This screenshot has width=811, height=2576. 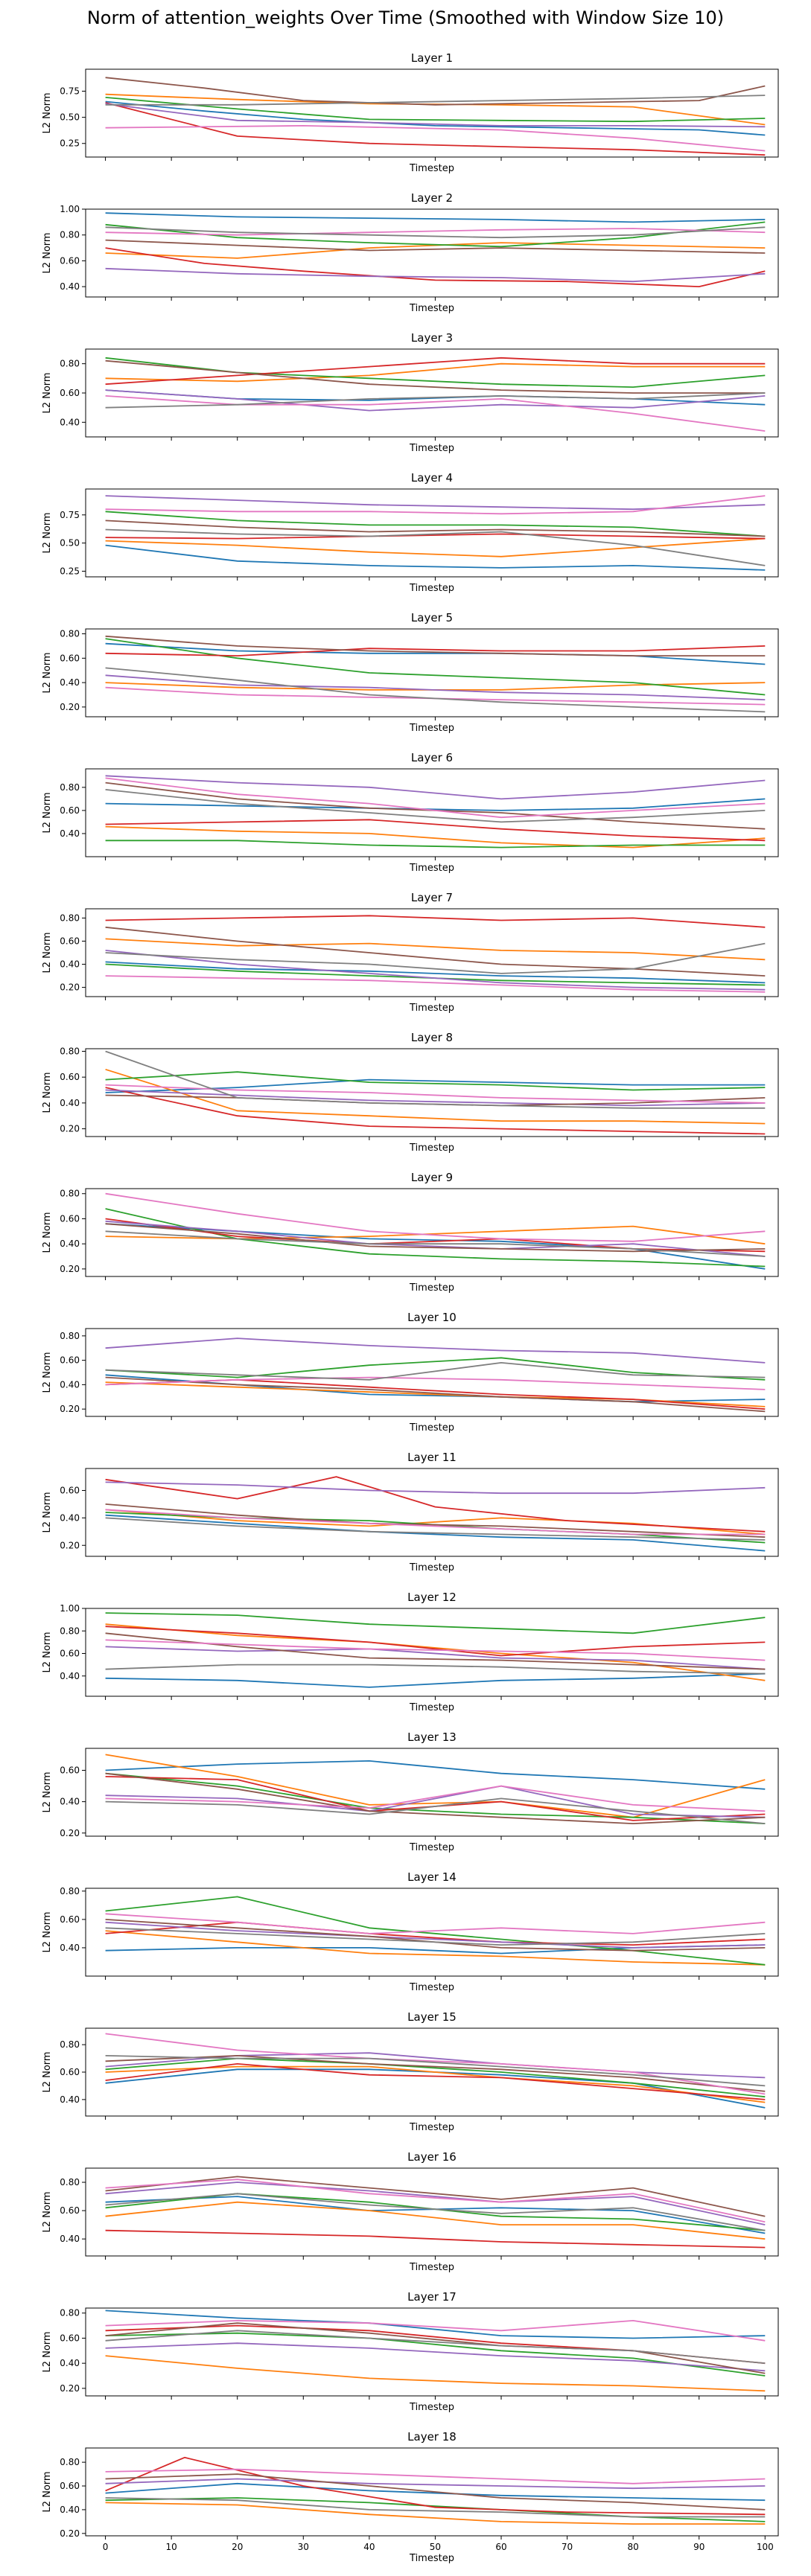 What do you see at coordinates (432, 617) in the screenshot?
I see `panel-title: Layer 5` at bounding box center [432, 617].